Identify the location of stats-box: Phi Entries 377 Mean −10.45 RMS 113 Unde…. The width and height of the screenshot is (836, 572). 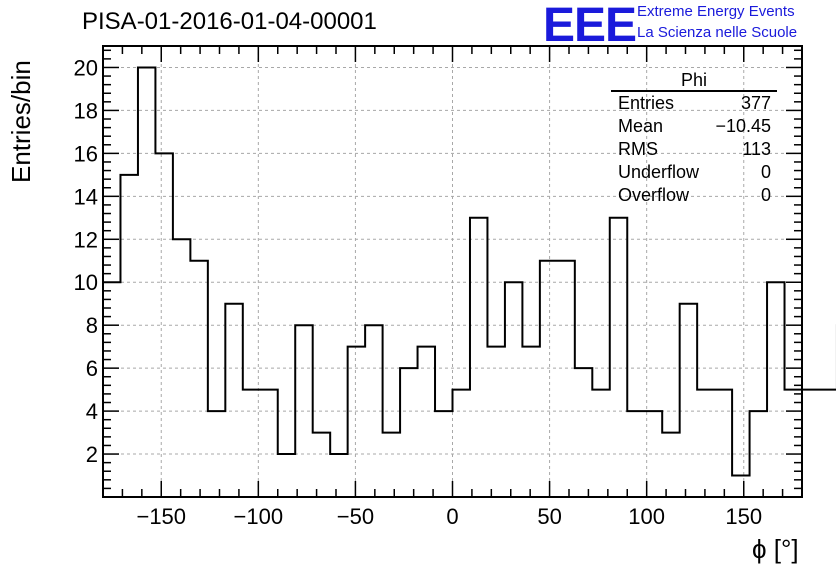
(694, 138).